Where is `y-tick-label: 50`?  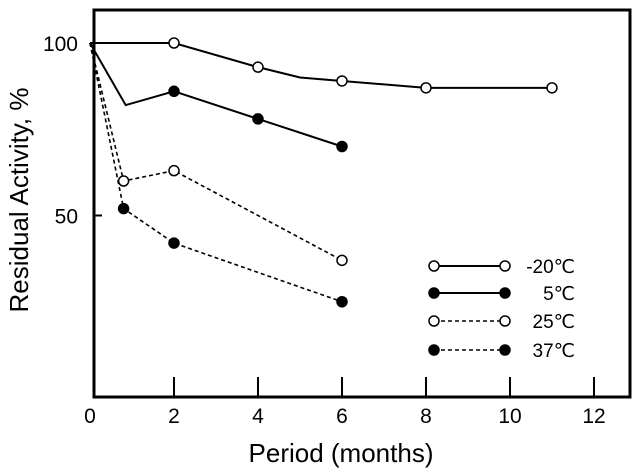 y-tick-label: 50 is located at coordinates (66, 217).